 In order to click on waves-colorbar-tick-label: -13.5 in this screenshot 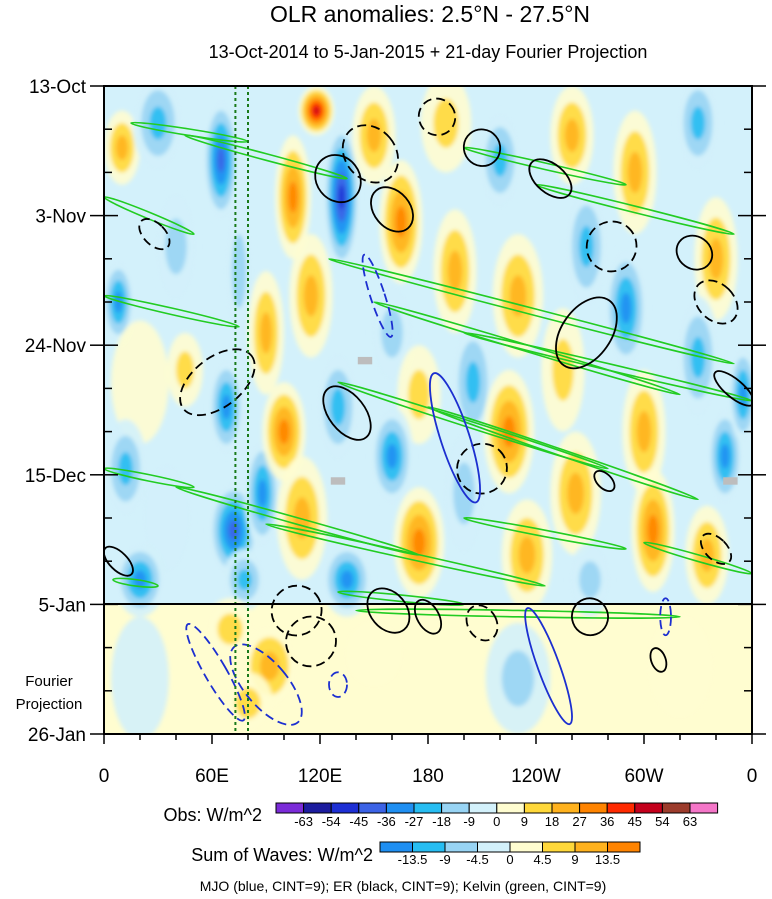, I will do `click(413, 859)`.